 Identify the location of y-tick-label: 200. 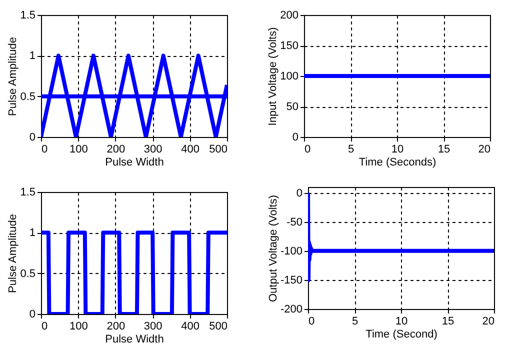
(289, 16).